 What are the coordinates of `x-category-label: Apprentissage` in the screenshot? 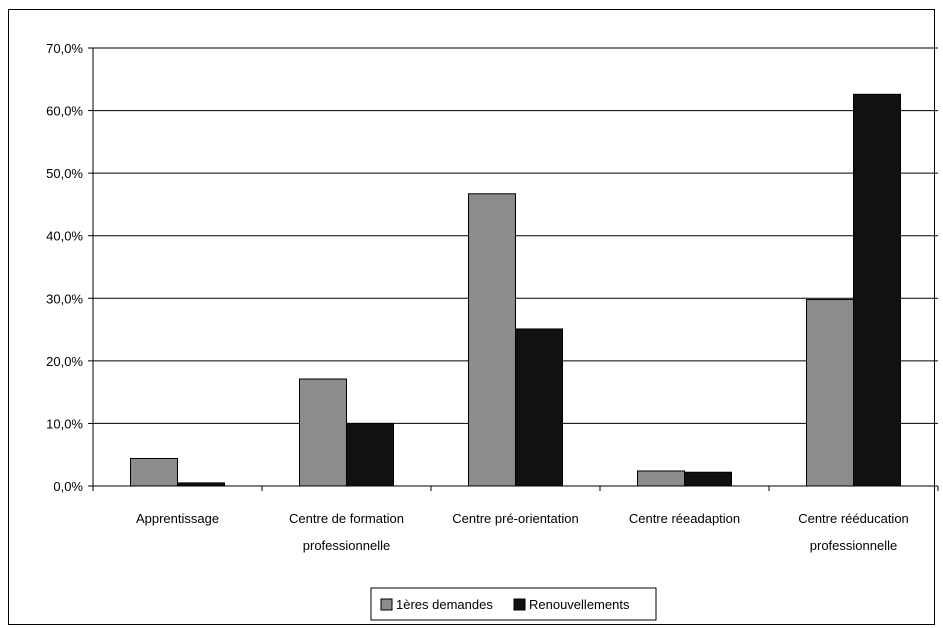 It's located at (177, 518).